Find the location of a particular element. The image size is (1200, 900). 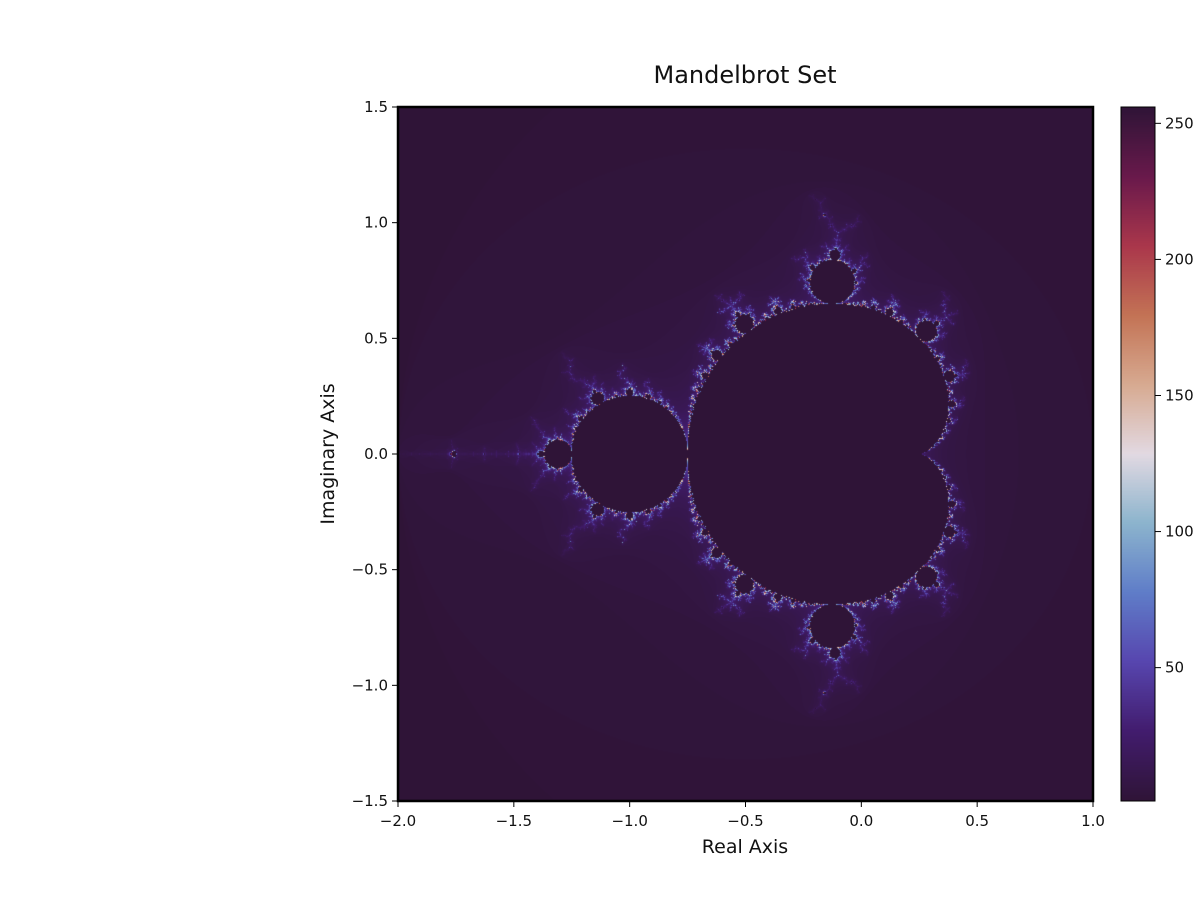

x-tick-label: −1.5 is located at coordinates (514, 821).